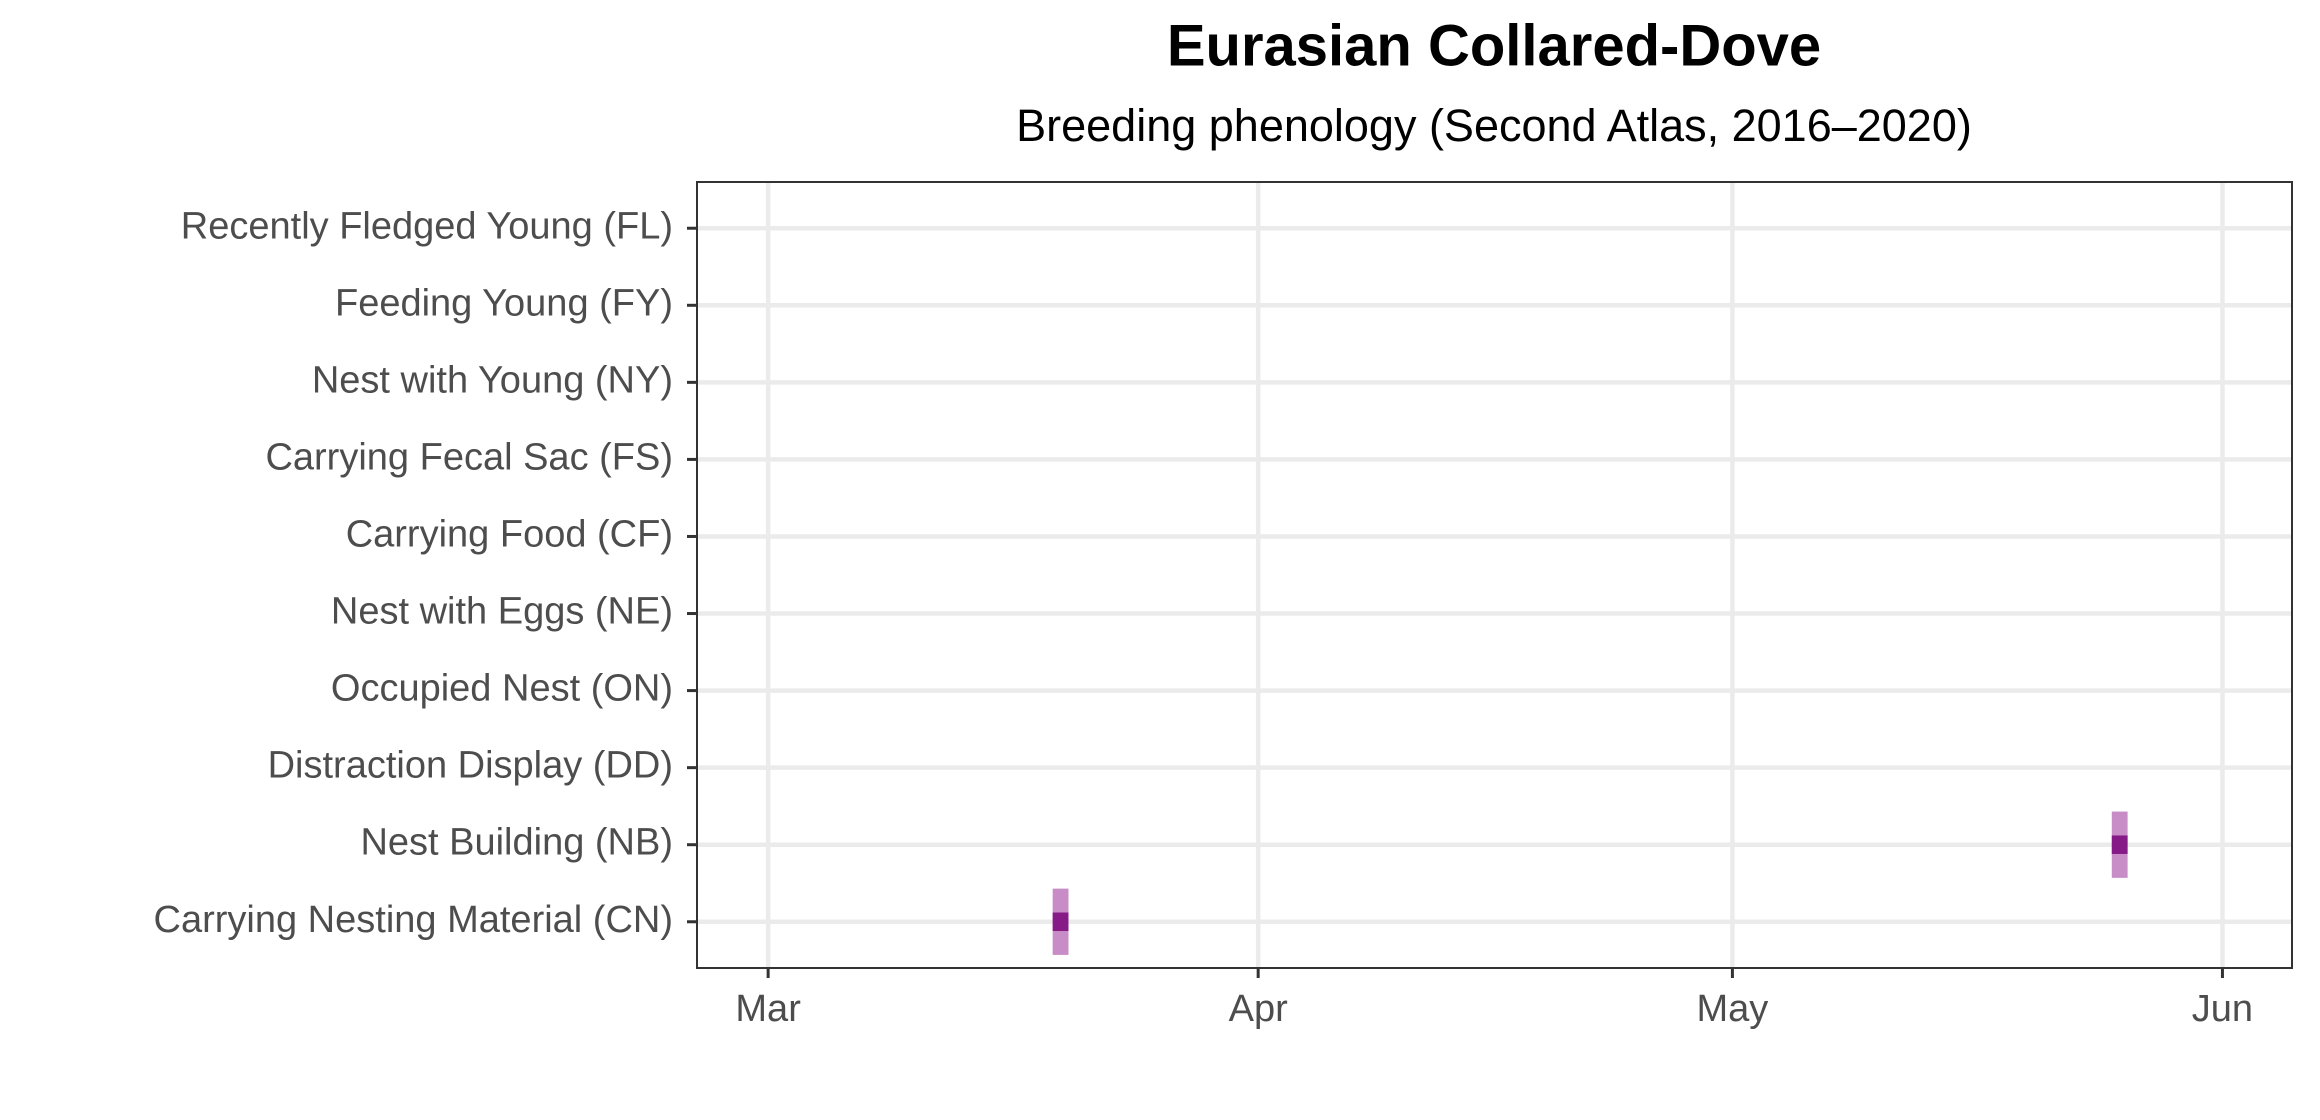  Describe the element at coordinates (502, 689) in the screenshot. I see `y-tick-label: Occupied Nest (ON)` at that location.